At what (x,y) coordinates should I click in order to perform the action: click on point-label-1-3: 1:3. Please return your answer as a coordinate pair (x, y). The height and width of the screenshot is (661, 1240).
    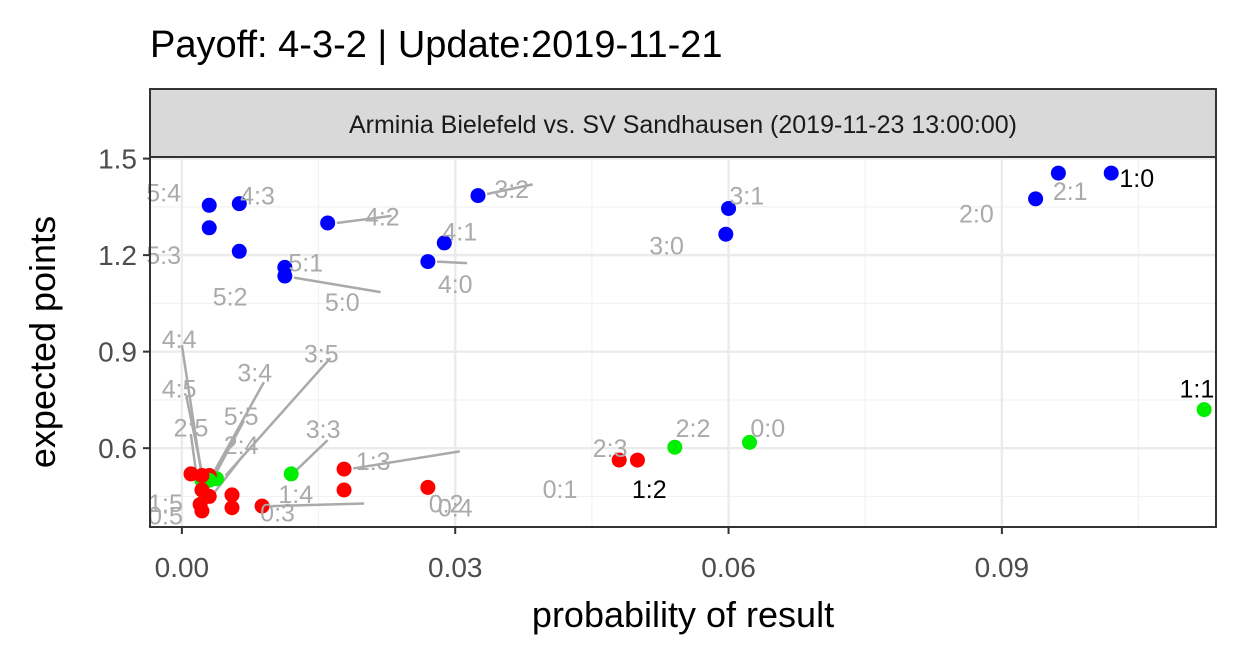
    Looking at the image, I should click on (373, 462).